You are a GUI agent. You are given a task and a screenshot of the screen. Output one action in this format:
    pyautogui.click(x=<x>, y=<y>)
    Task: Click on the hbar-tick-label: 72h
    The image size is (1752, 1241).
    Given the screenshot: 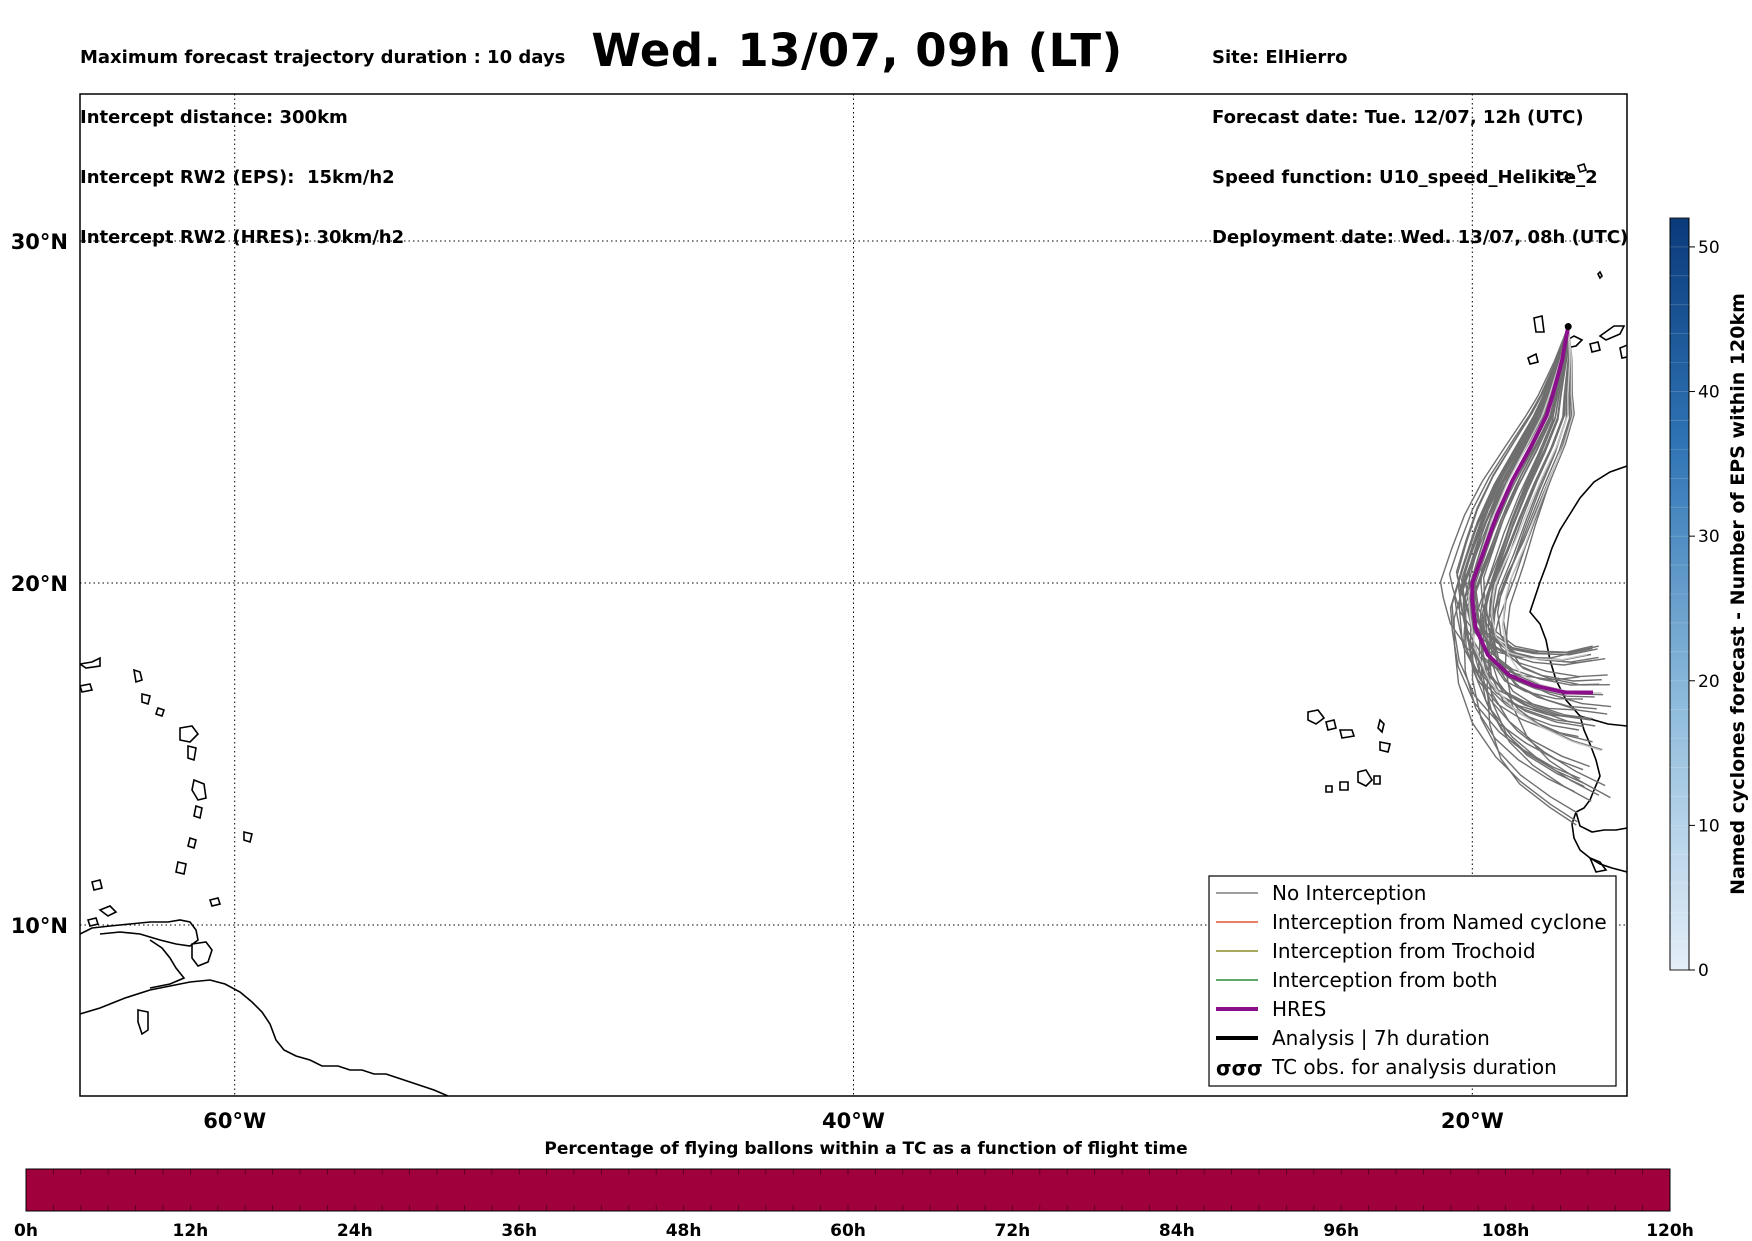 What is the action you would take?
    pyautogui.click(x=1013, y=1231)
    